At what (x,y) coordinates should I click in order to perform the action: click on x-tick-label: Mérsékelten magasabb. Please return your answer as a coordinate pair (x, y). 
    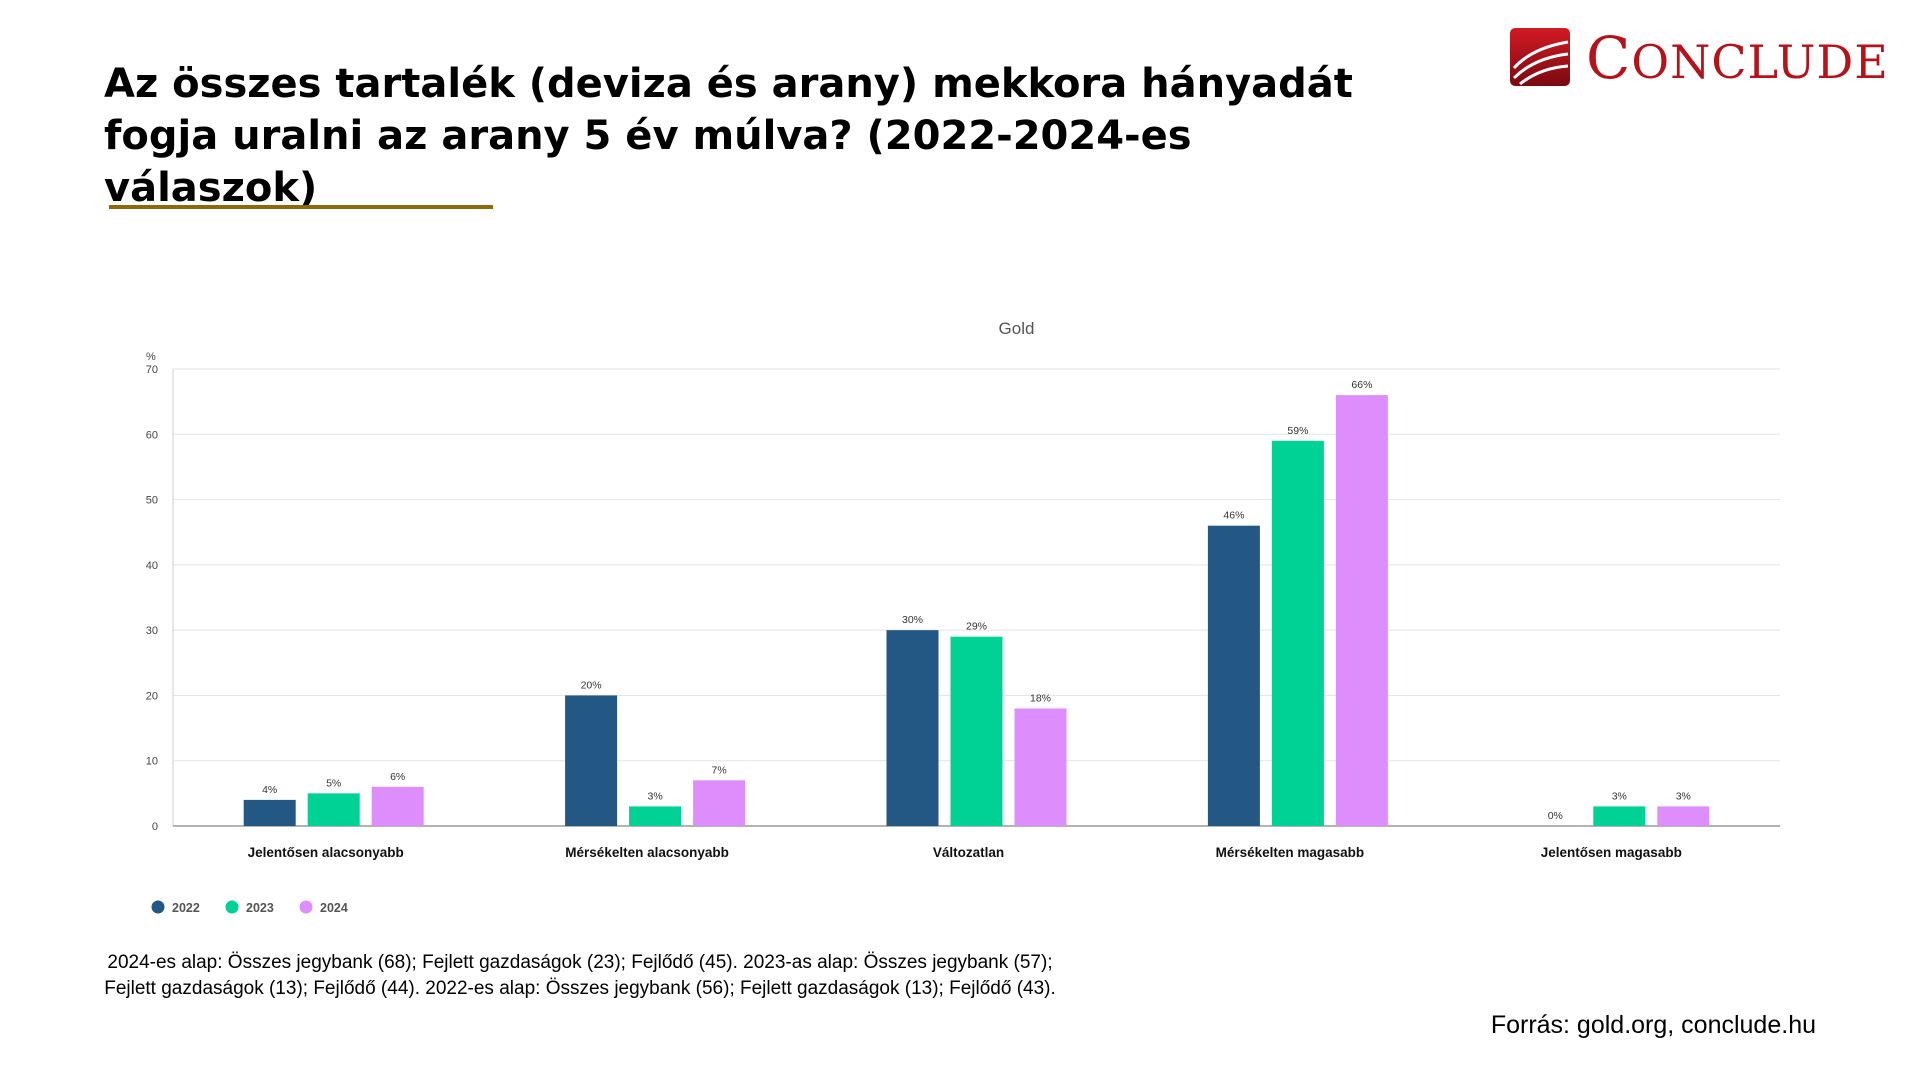
    Looking at the image, I should click on (1290, 852).